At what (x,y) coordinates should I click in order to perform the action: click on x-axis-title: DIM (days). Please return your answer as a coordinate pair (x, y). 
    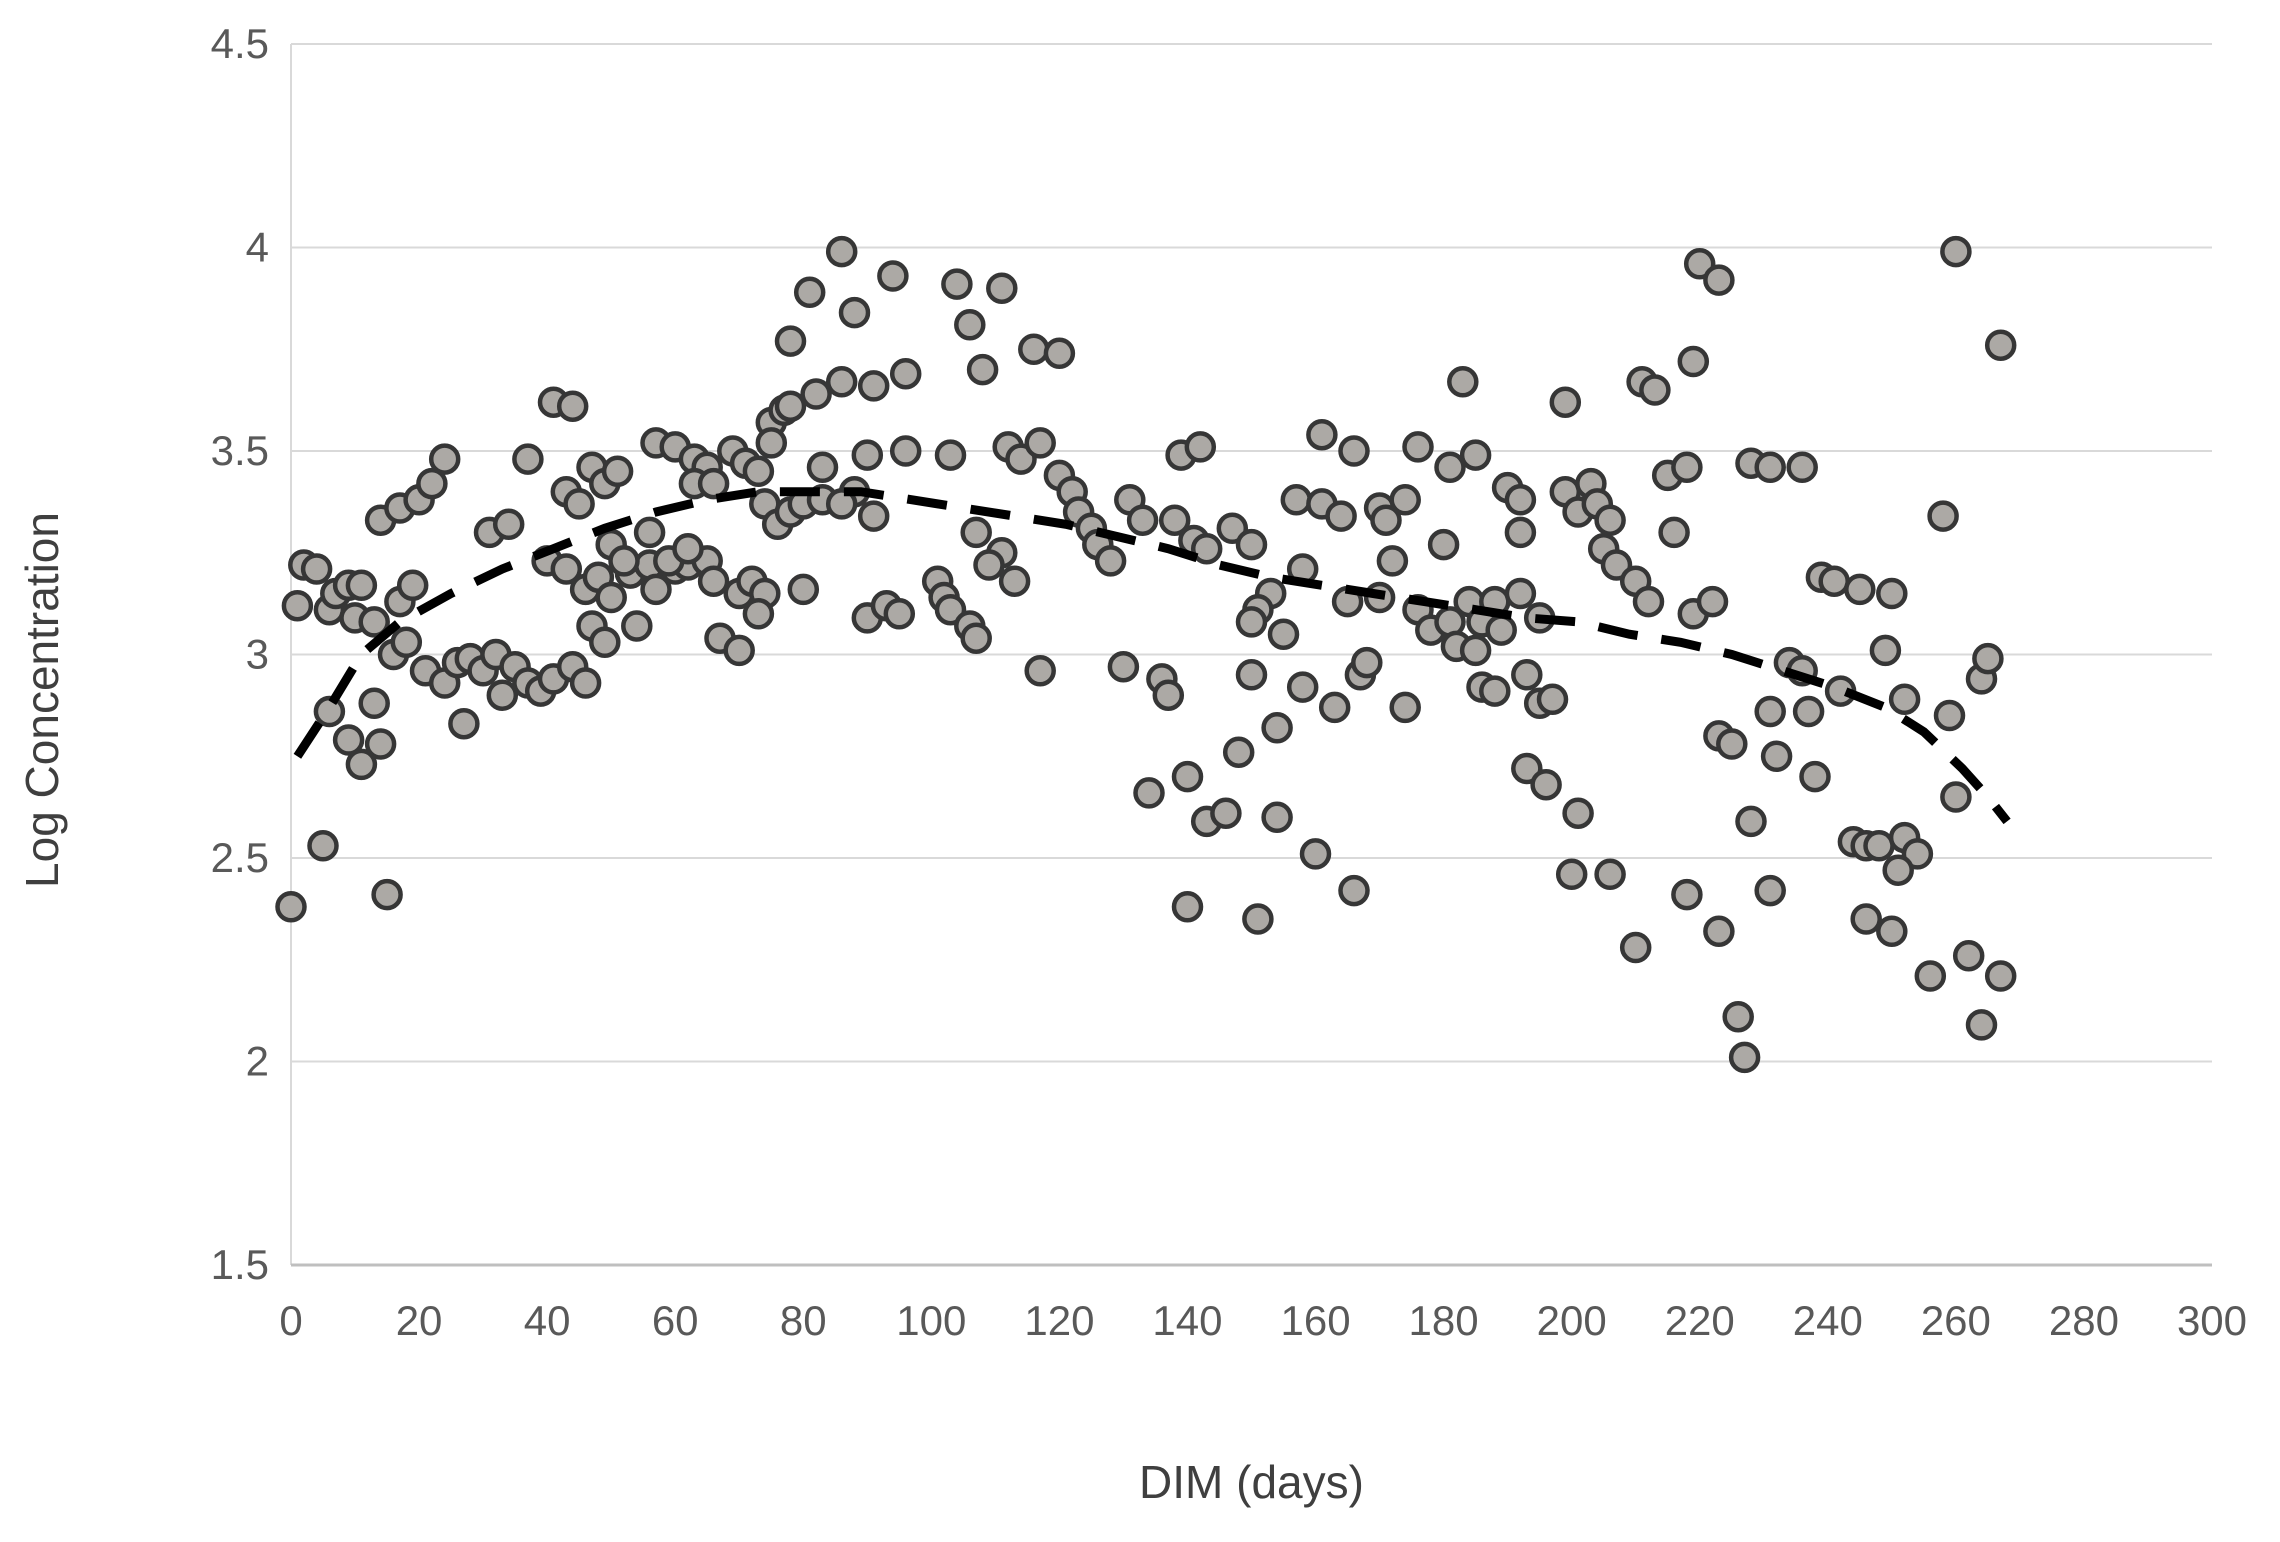
    Looking at the image, I should click on (1251, 1482).